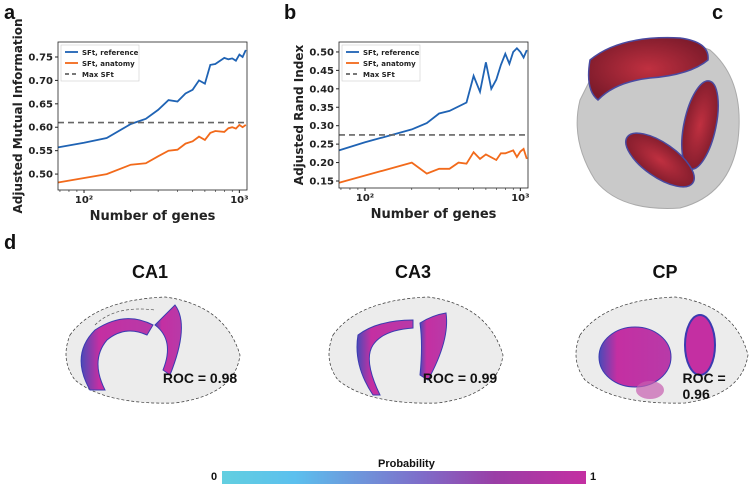  What do you see at coordinates (662, 350) in the screenshot?
I see `brain-cp-probability` at bounding box center [662, 350].